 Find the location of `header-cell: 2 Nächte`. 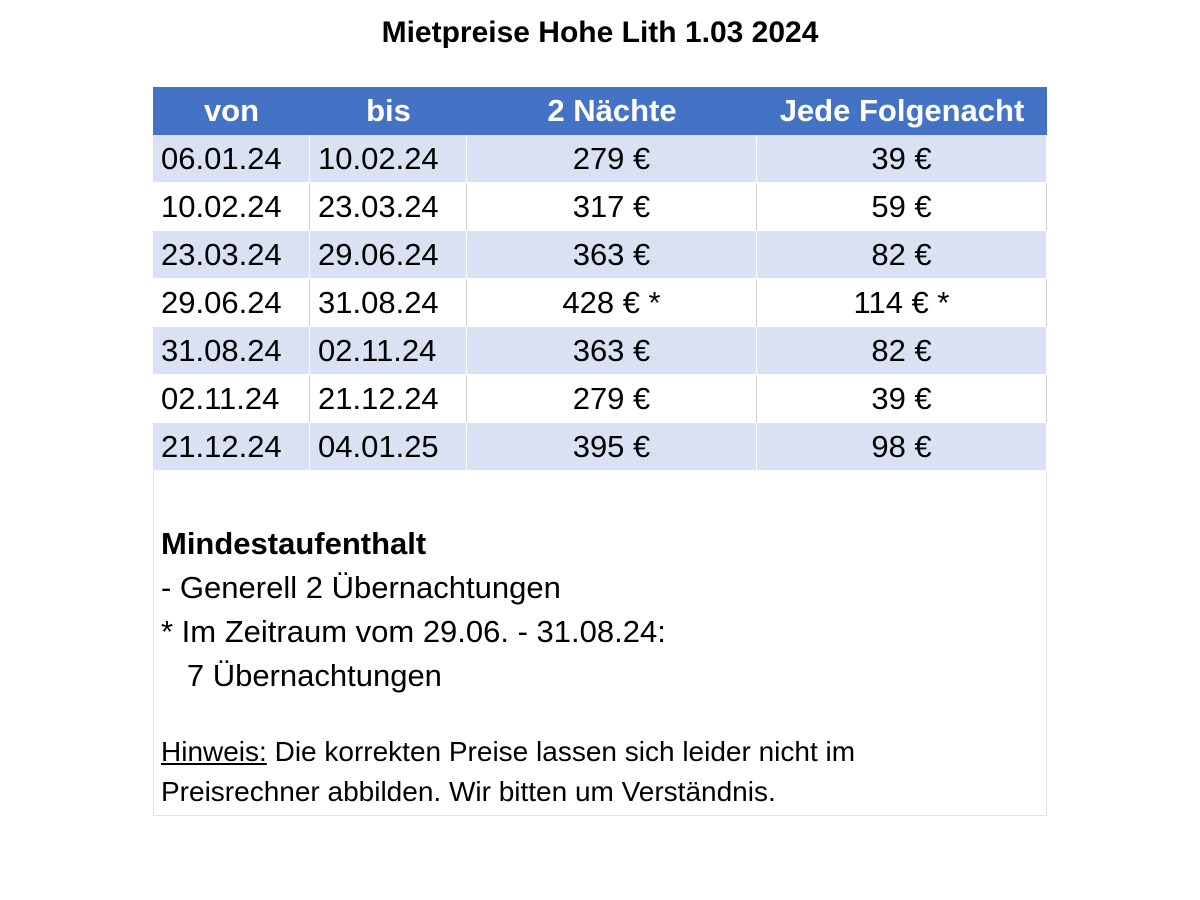

header-cell: 2 Nächte is located at coordinates (612, 111).